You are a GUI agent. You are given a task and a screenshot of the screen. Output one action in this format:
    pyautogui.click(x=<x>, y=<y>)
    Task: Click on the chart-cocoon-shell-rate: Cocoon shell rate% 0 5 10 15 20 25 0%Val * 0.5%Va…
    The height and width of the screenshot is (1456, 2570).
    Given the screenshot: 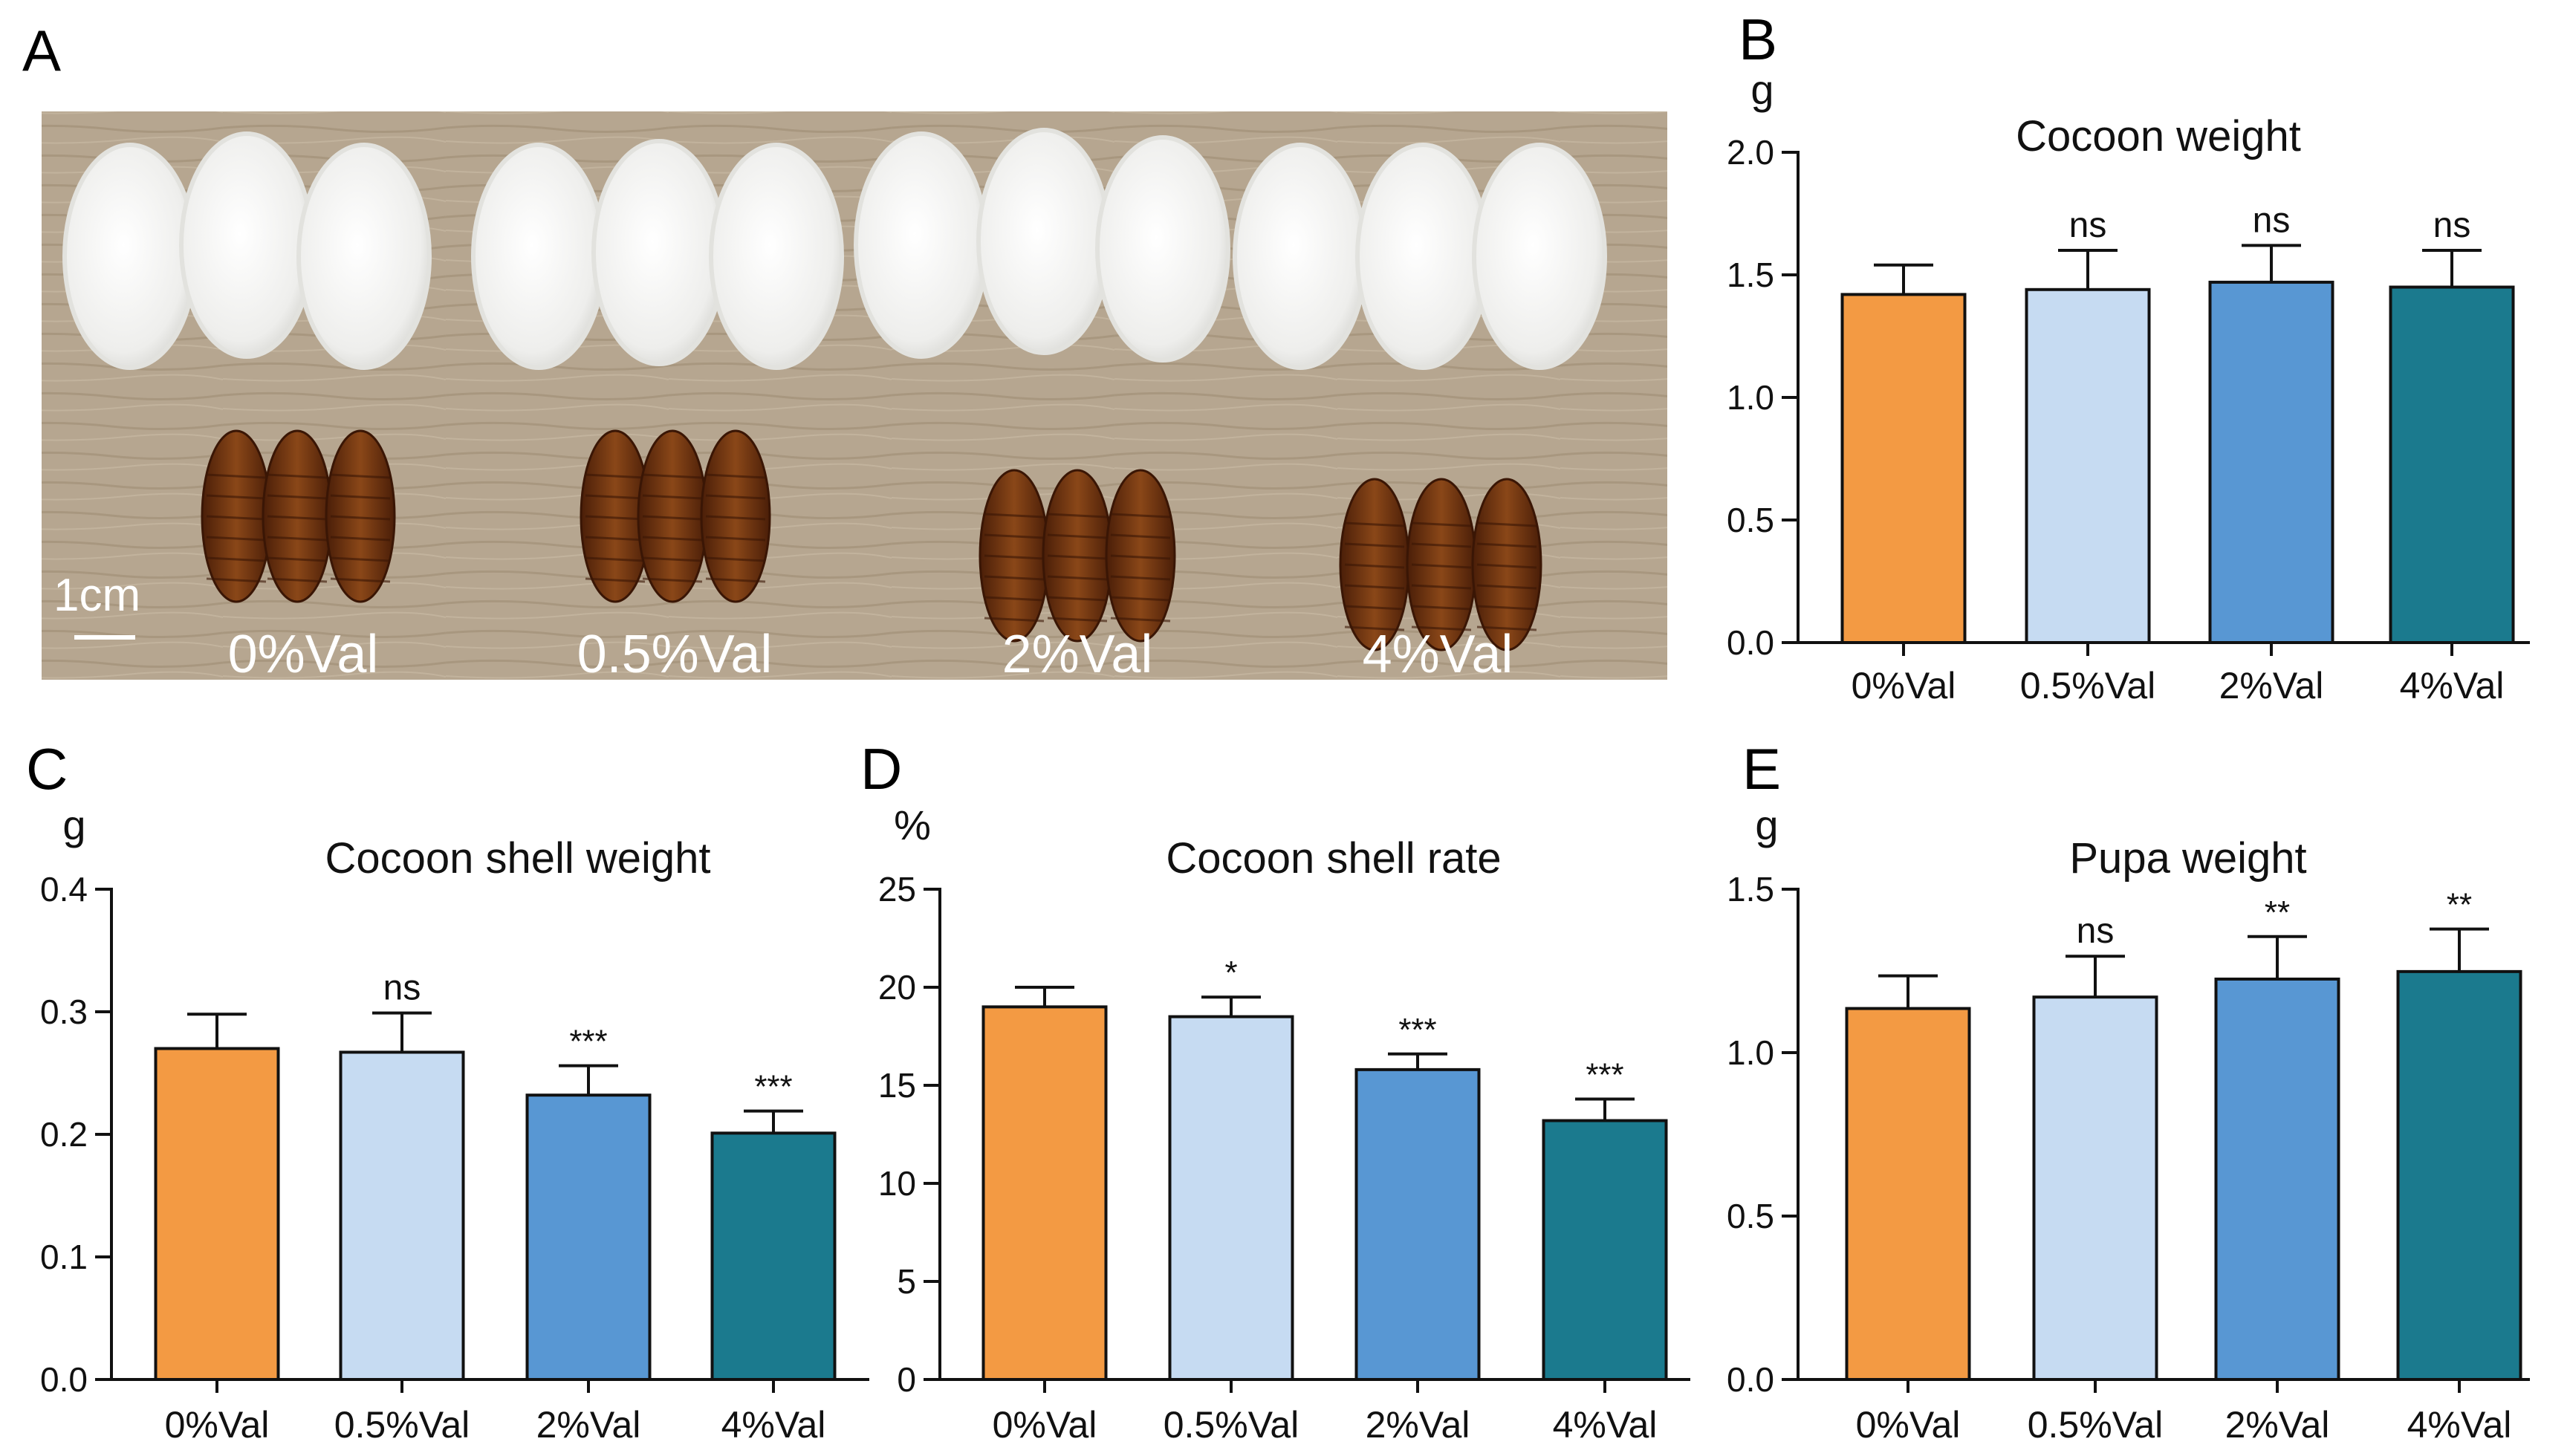 What is the action you would take?
    pyautogui.click(x=1284, y=1124)
    